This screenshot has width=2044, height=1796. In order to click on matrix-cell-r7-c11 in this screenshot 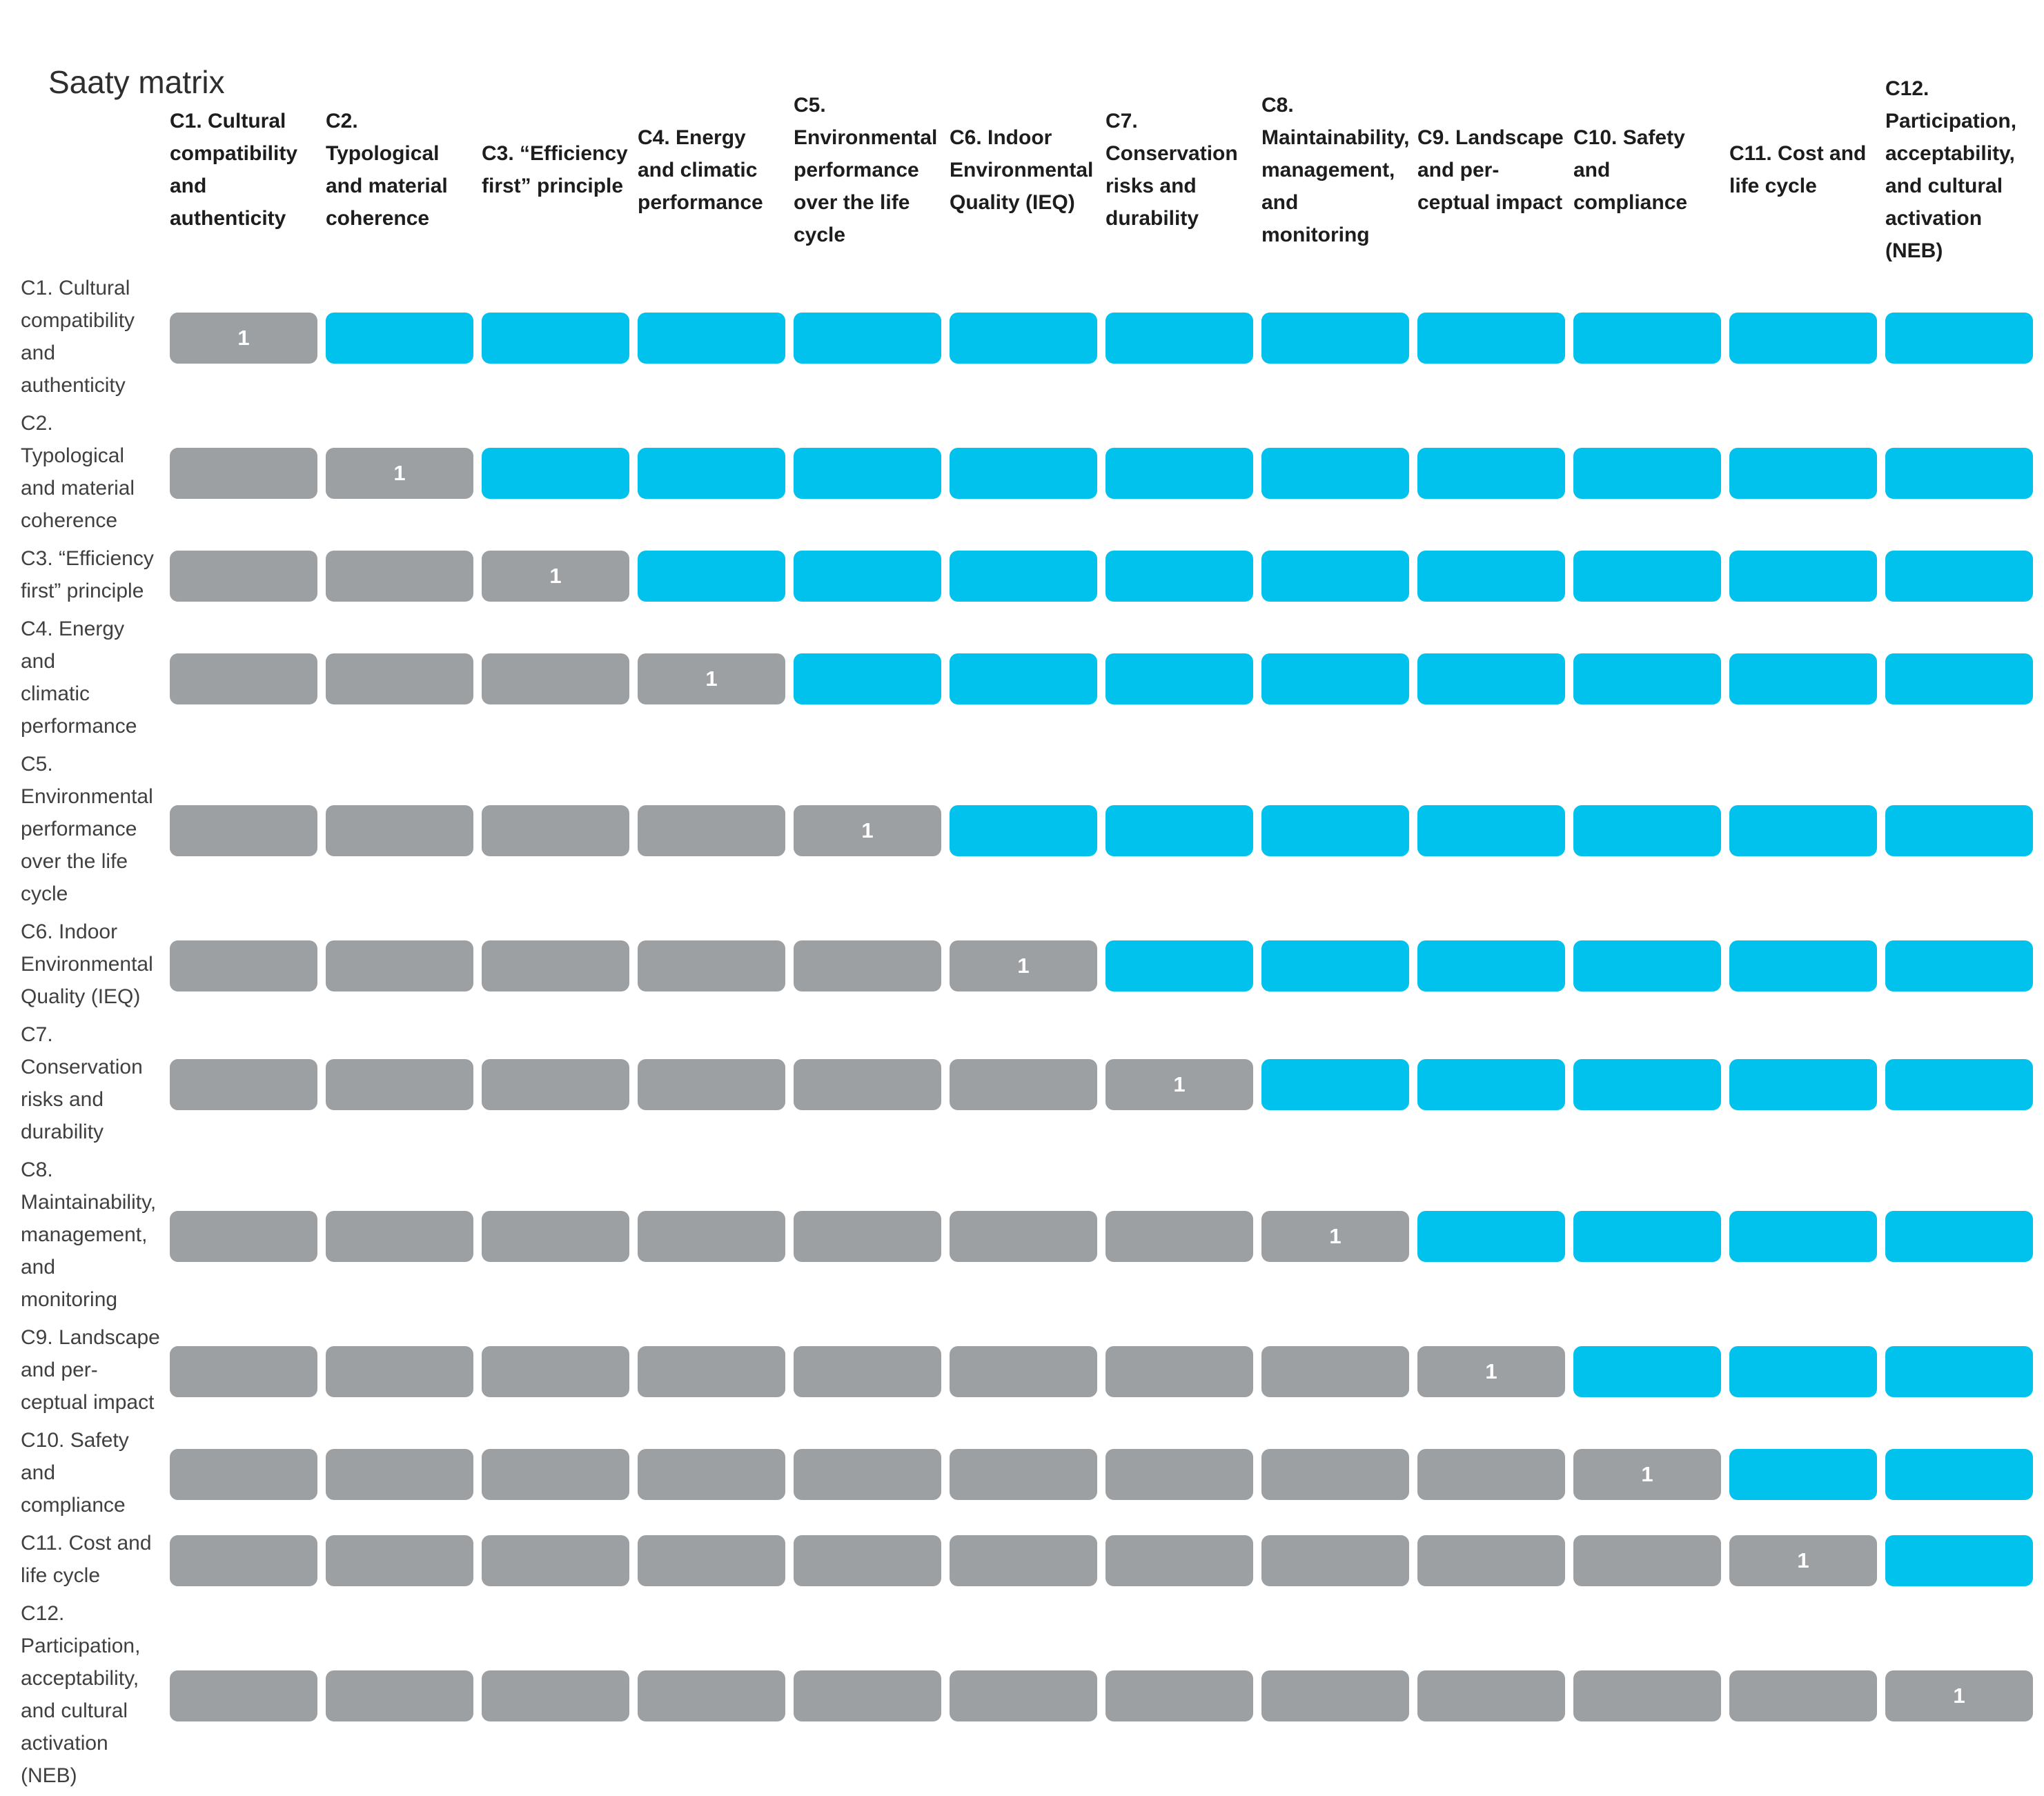, I will do `click(1803, 1084)`.